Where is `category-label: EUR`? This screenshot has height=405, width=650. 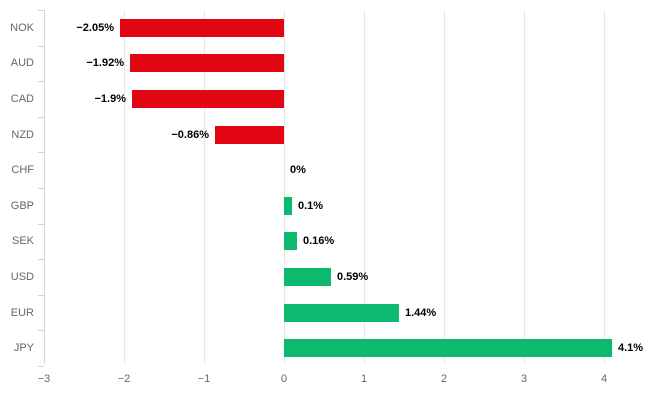 category-label: EUR is located at coordinates (22, 313).